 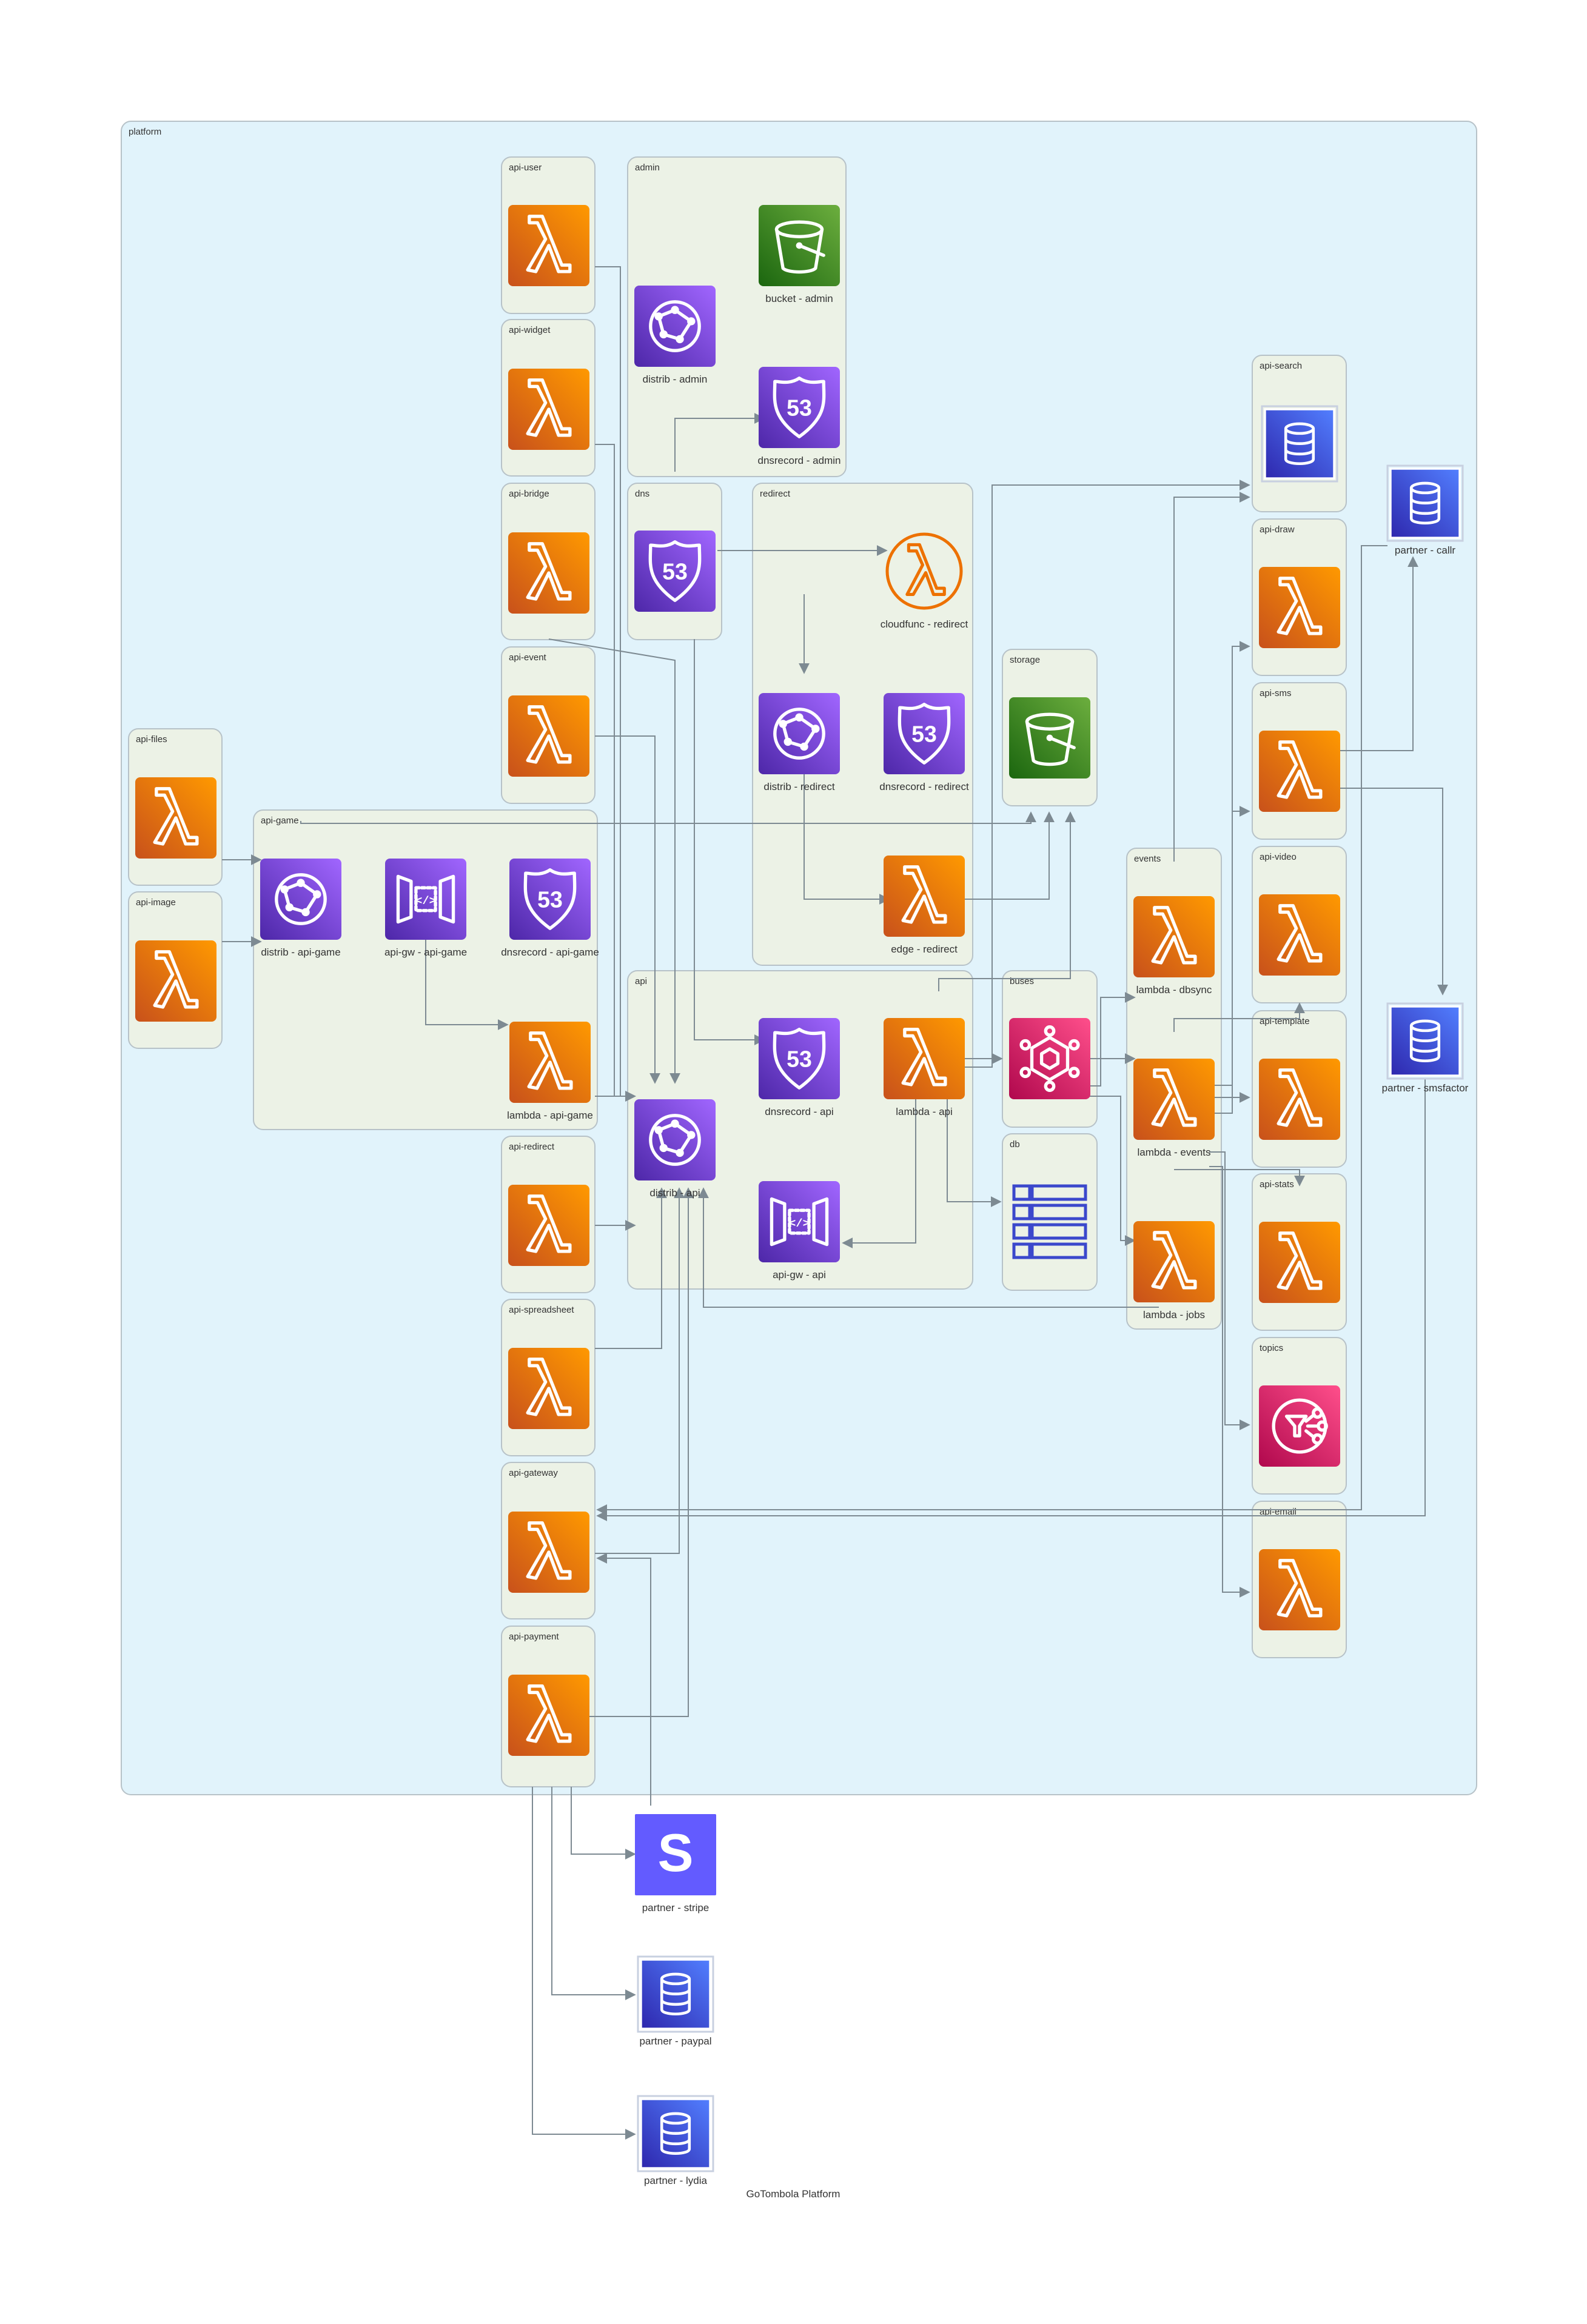 I want to click on node-search, so click(x=1299, y=444).